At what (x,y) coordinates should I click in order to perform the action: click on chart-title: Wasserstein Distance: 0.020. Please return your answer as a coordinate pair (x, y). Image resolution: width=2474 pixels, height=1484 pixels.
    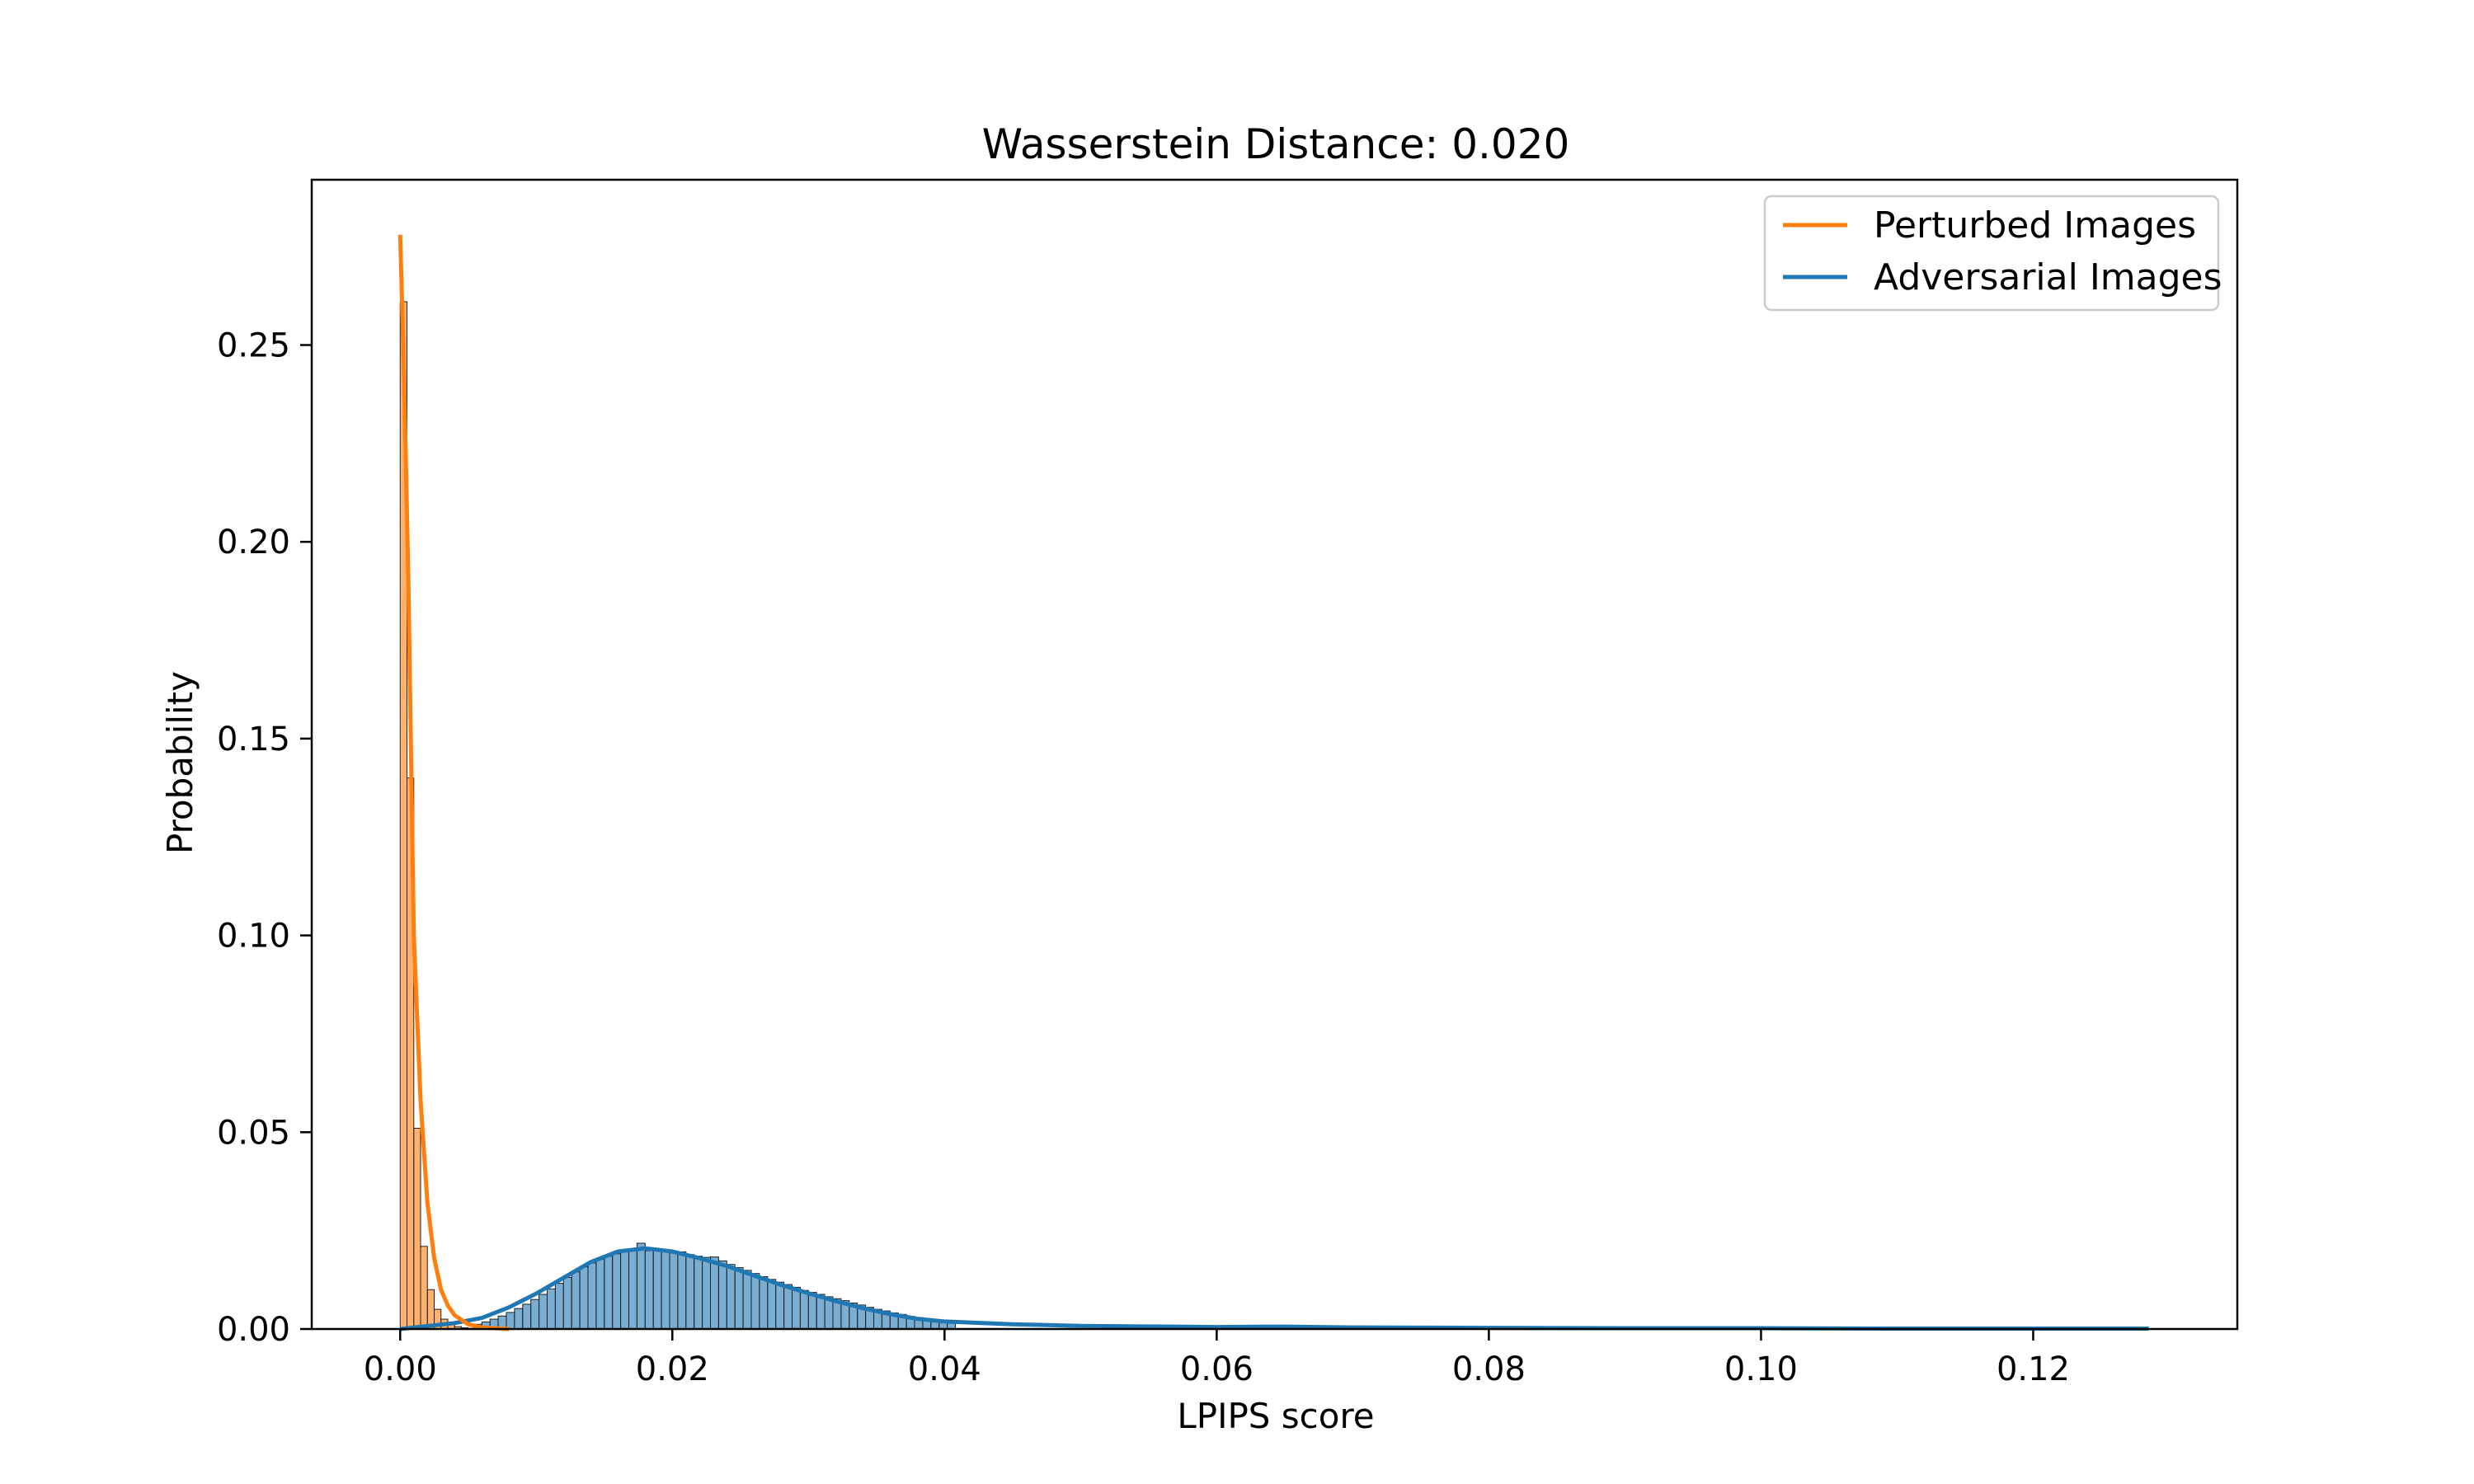
    Looking at the image, I should click on (1276, 144).